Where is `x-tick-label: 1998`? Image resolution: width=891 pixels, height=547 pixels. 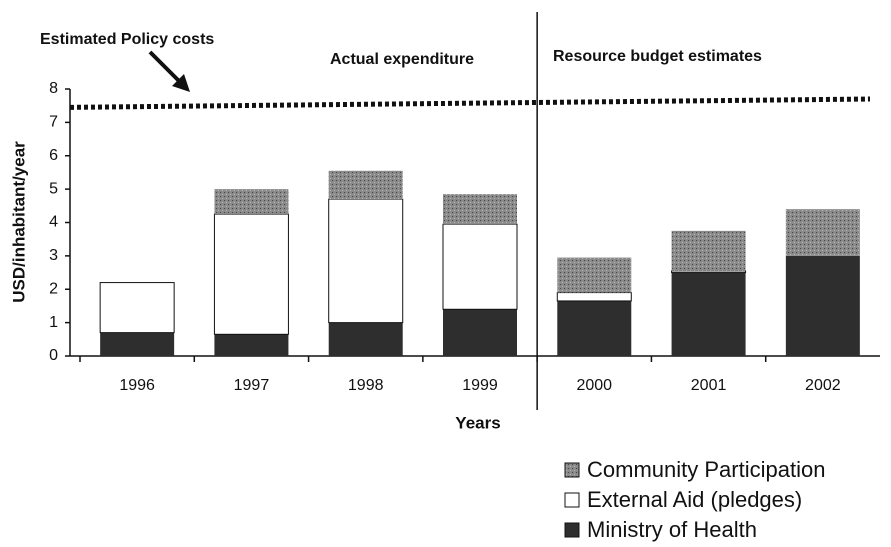 x-tick-label: 1998 is located at coordinates (366, 385).